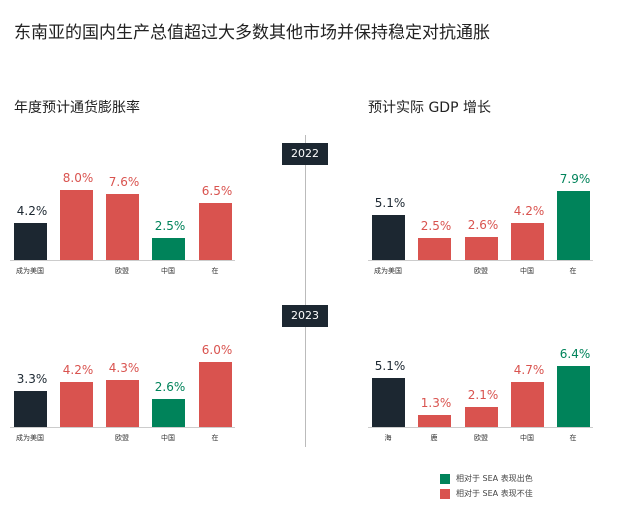 The width and height of the screenshot is (620, 517). What do you see at coordinates (77, 108) in the screenshot?
I see `inflation-title: 年度预计通货膨胀率` at bounding box center [77, 108].